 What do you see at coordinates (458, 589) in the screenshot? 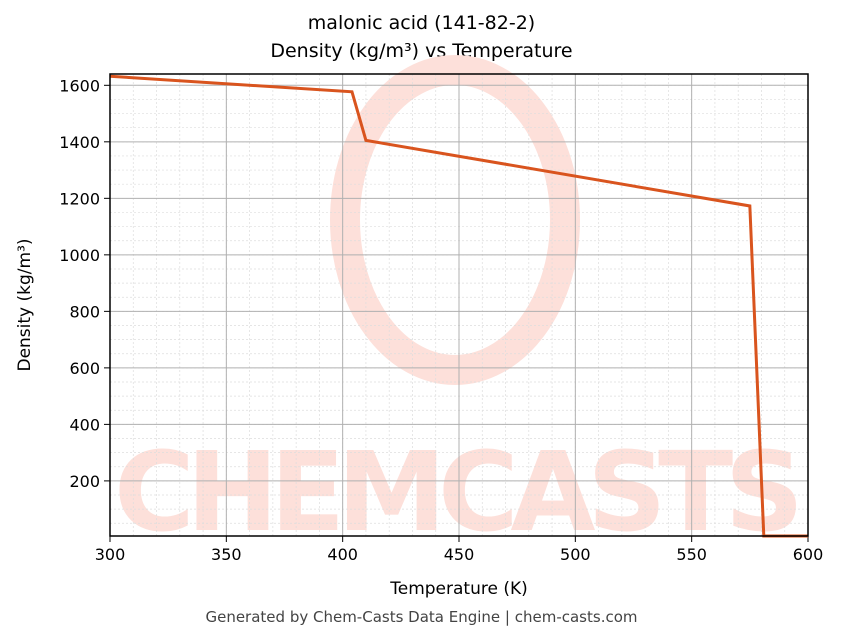
I see `svg-text: Temperature (K)` at bounding box center [458, 589].